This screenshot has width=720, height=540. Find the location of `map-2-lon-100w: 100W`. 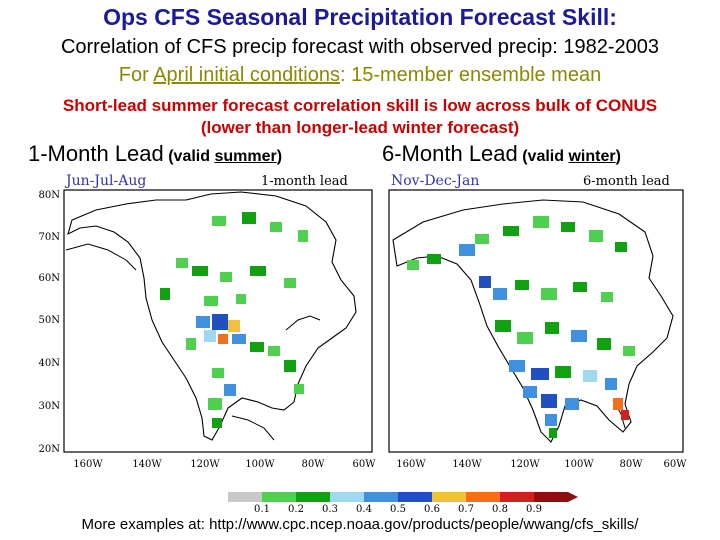

map-2-lon-100w: 100W is located at coordinates (579, 464).